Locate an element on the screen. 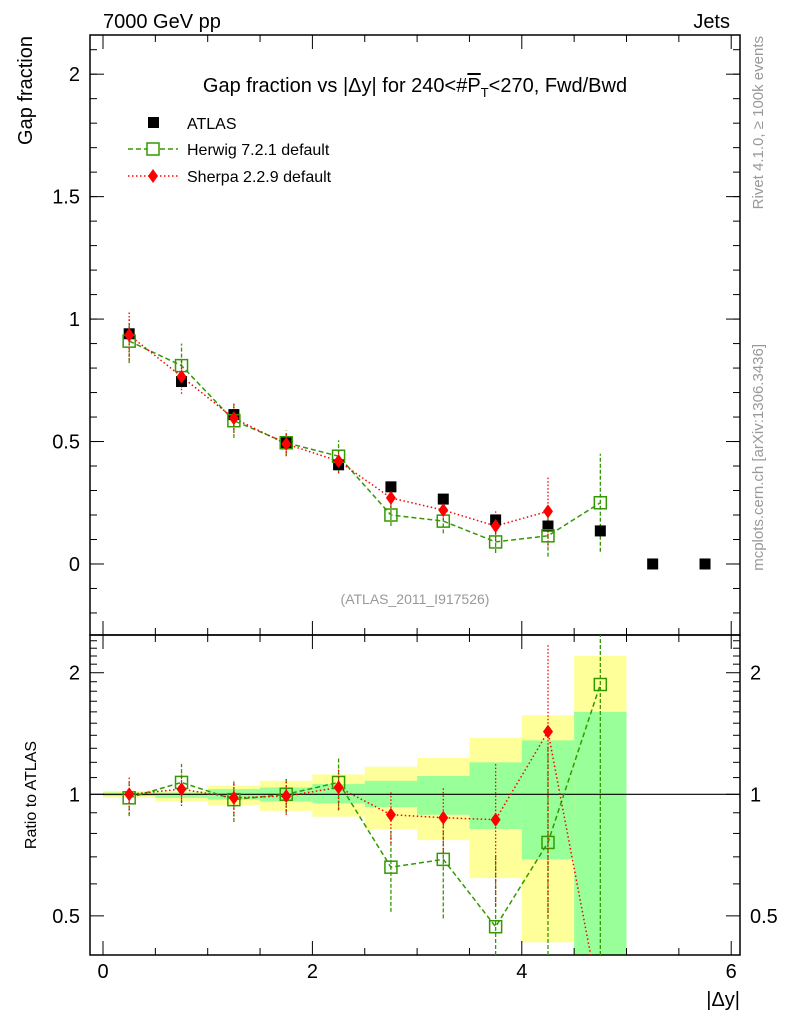  legend-sherpa-marker is located at coordinates (153, 176).